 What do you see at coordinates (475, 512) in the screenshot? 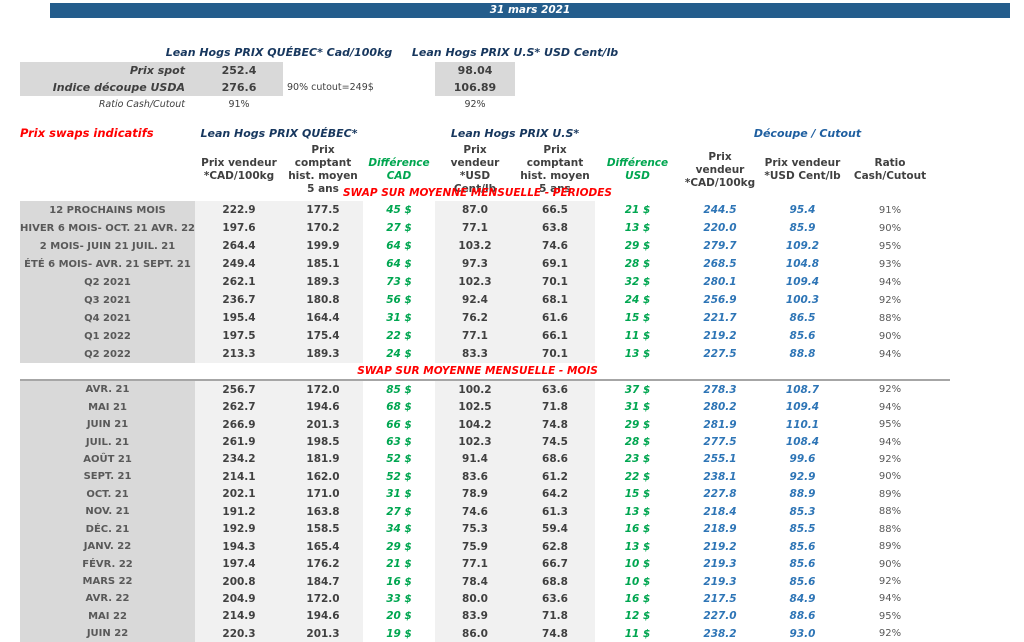
I see `cell-usd-vendeur: 74.6` at bounding box center [475, 512].